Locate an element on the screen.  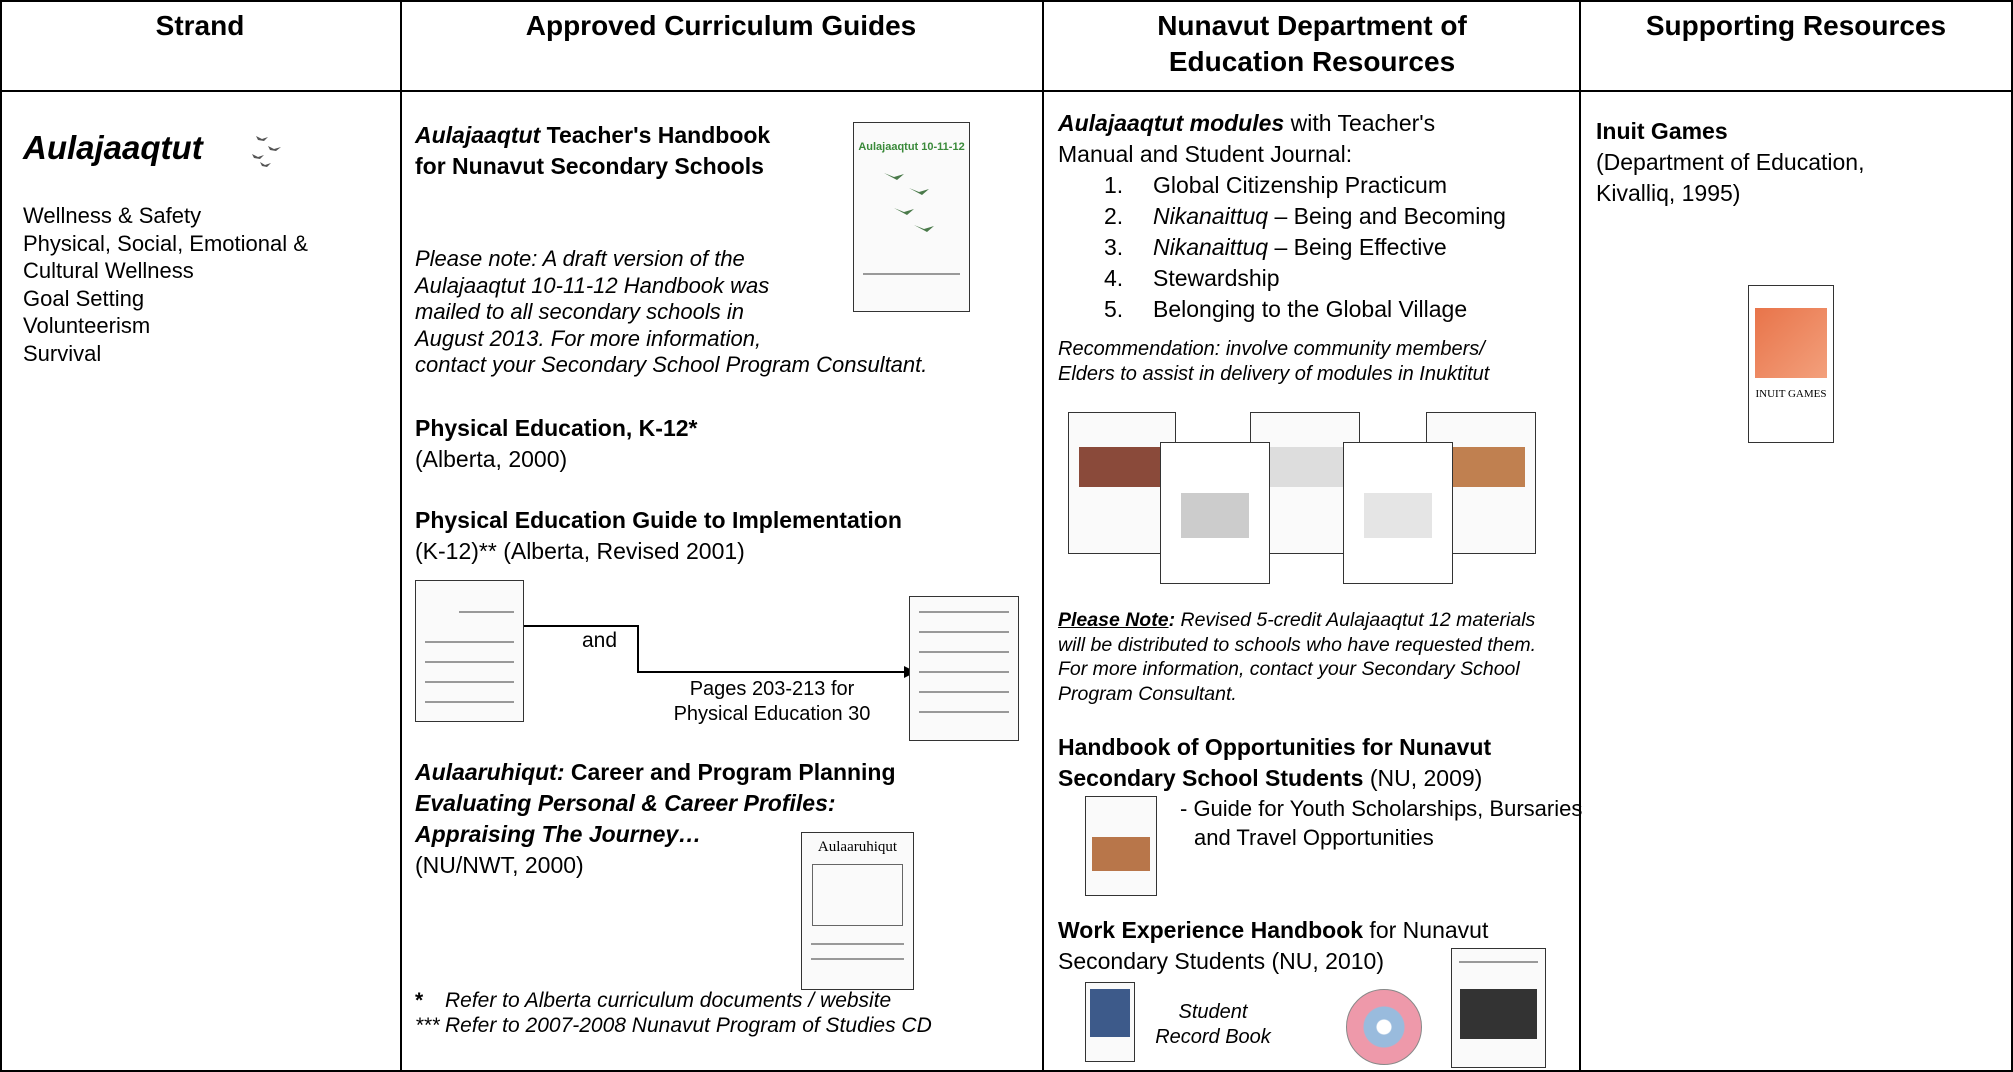
career-cover: Aulaaruhiqut is located at coordinates (857, 911).